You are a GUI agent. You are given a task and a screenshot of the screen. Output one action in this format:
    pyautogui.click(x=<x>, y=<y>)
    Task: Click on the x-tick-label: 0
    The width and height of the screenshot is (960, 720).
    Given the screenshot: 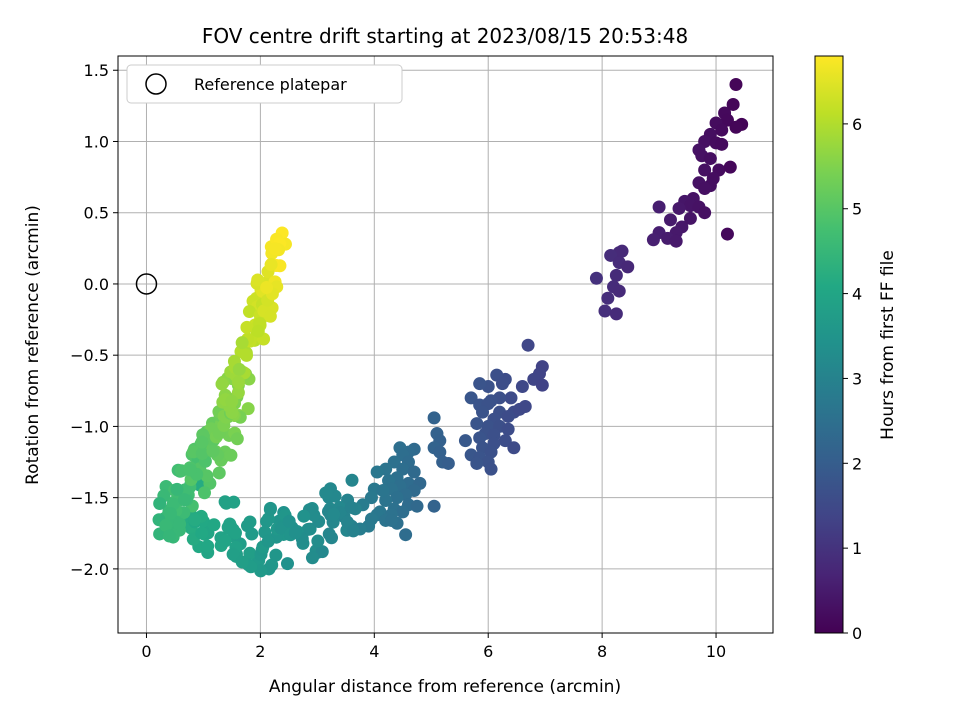 What is the action you would take?
    pyautogui.click(x=146, y=651)
    